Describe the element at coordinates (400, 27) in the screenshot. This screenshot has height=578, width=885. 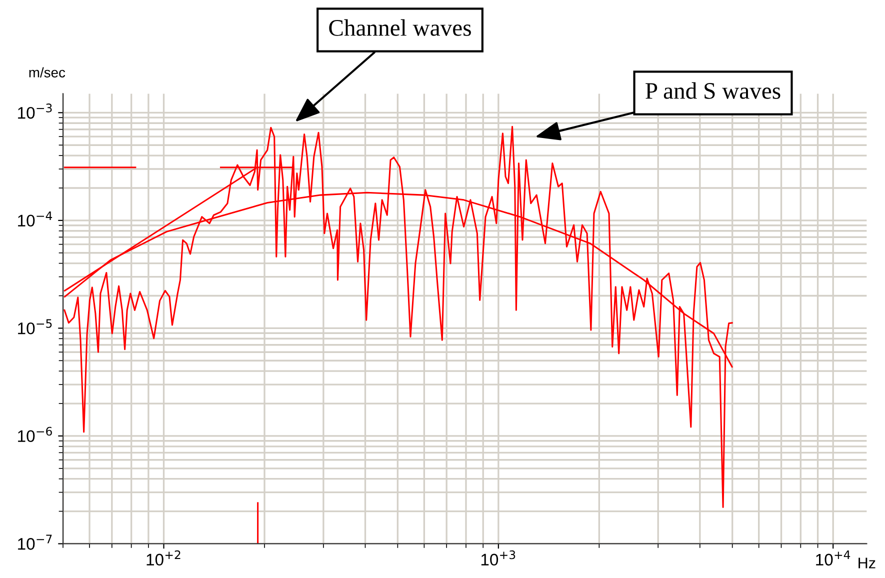
I see `text: Channel waves` at that location.